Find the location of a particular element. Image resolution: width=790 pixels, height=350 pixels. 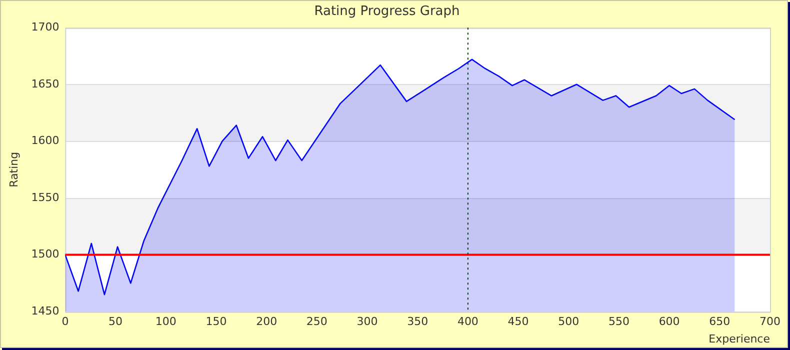

x-tick-label: 50 is located at coordinates (115, 321).